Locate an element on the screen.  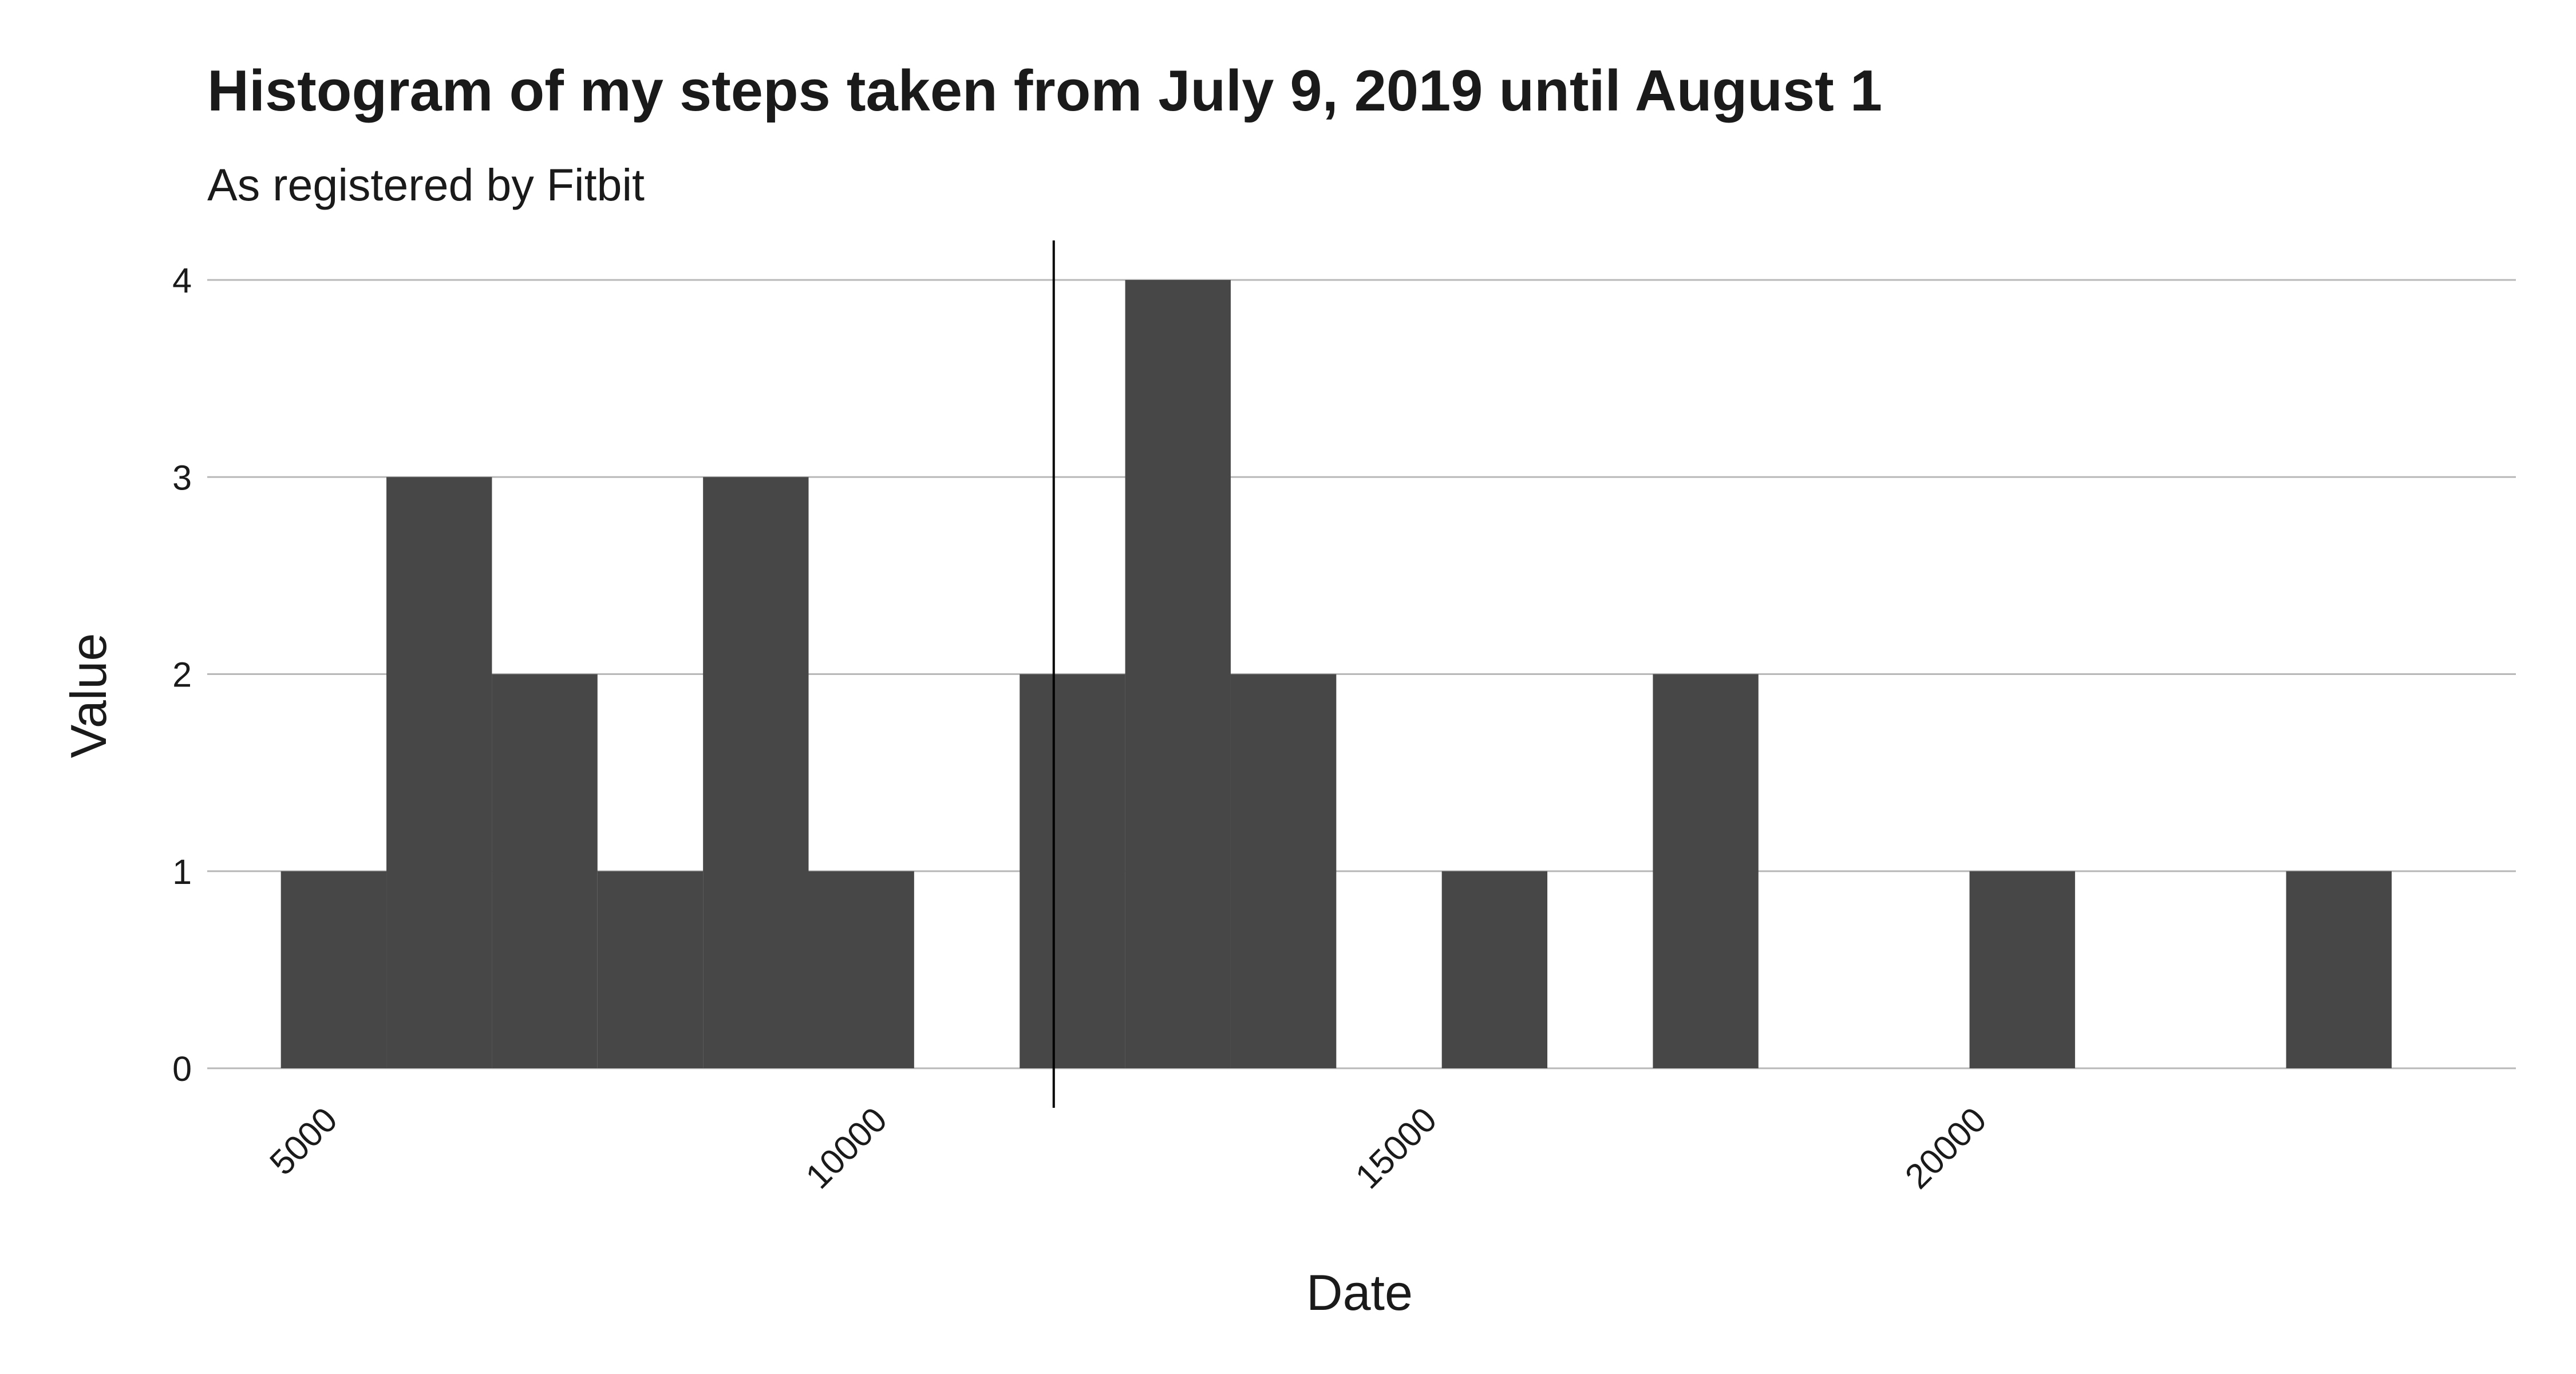
x-axis-ticks: 5000 10000 15000 20000 is located at coordinates (1128, 1148).